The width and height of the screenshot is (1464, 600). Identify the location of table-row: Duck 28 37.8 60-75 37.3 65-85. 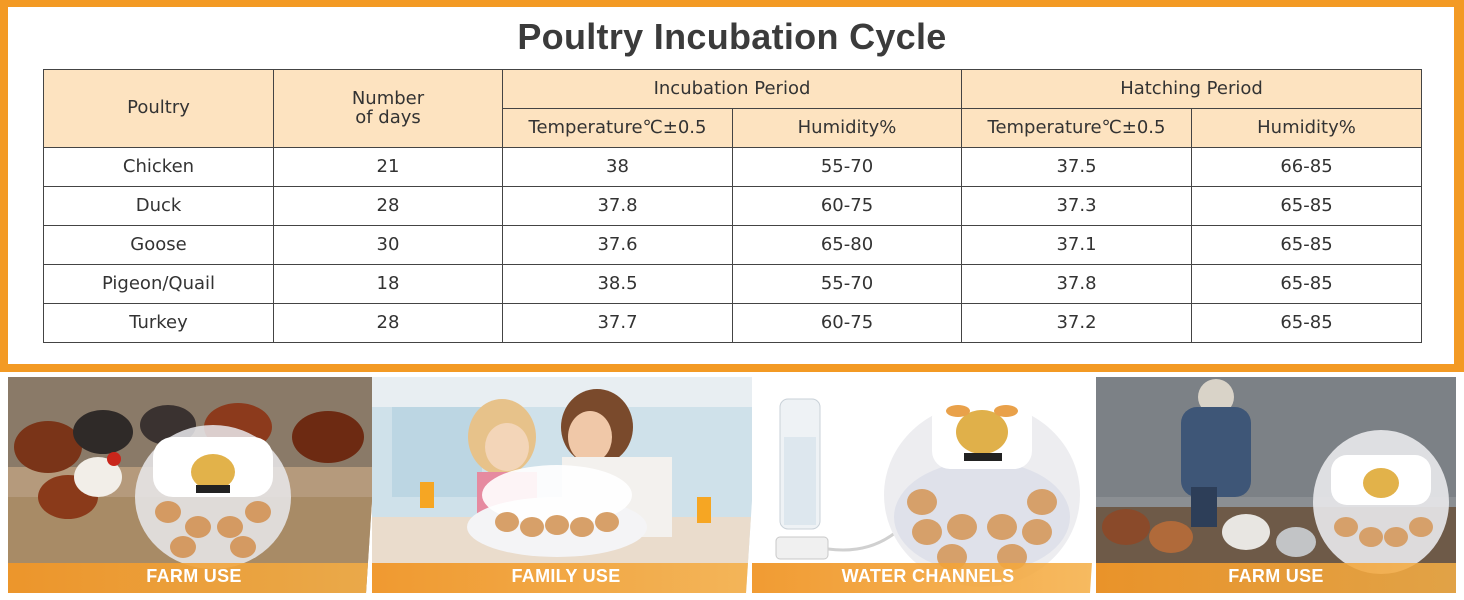
(732, 206).